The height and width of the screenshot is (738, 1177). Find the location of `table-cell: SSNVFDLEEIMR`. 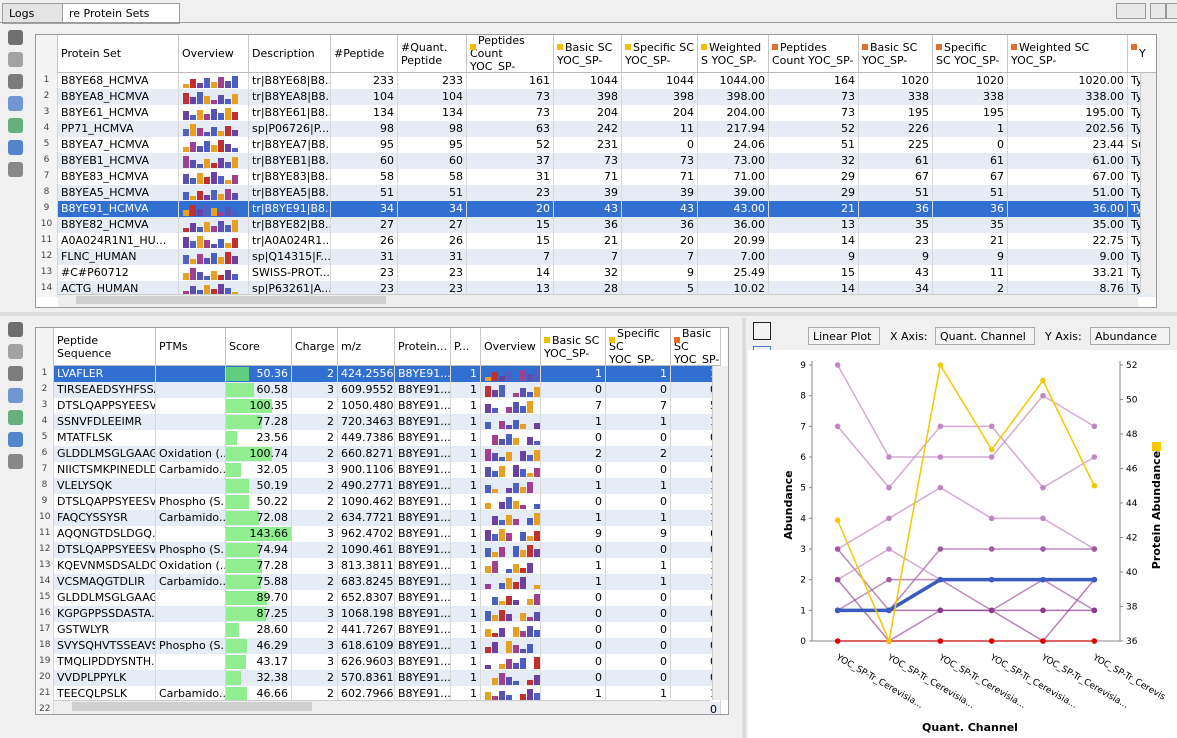

table-cell: SSNVFDLEEIMR is located at coordinates (105, 422).